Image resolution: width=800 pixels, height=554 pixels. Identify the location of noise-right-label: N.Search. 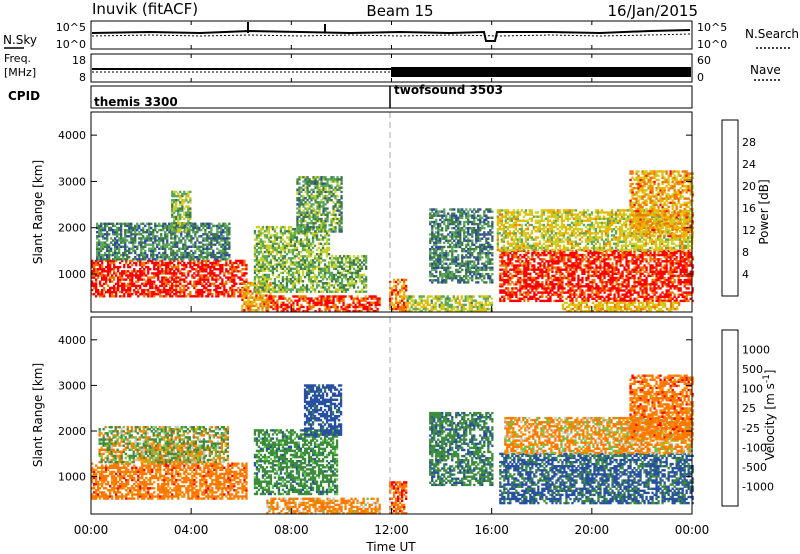
(772, 34).